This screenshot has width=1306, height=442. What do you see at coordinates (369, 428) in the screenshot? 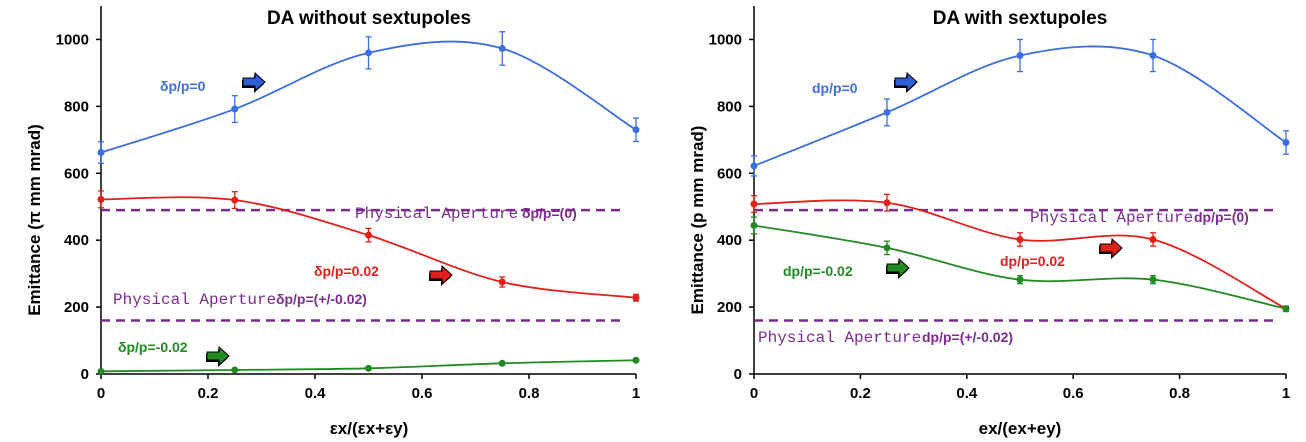
I see `x-axis-label: εx/(εx+εy)` at bounding box center [369, 428].